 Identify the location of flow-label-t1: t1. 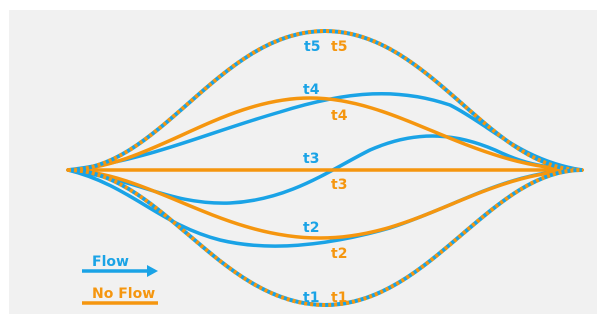
(311, 298).